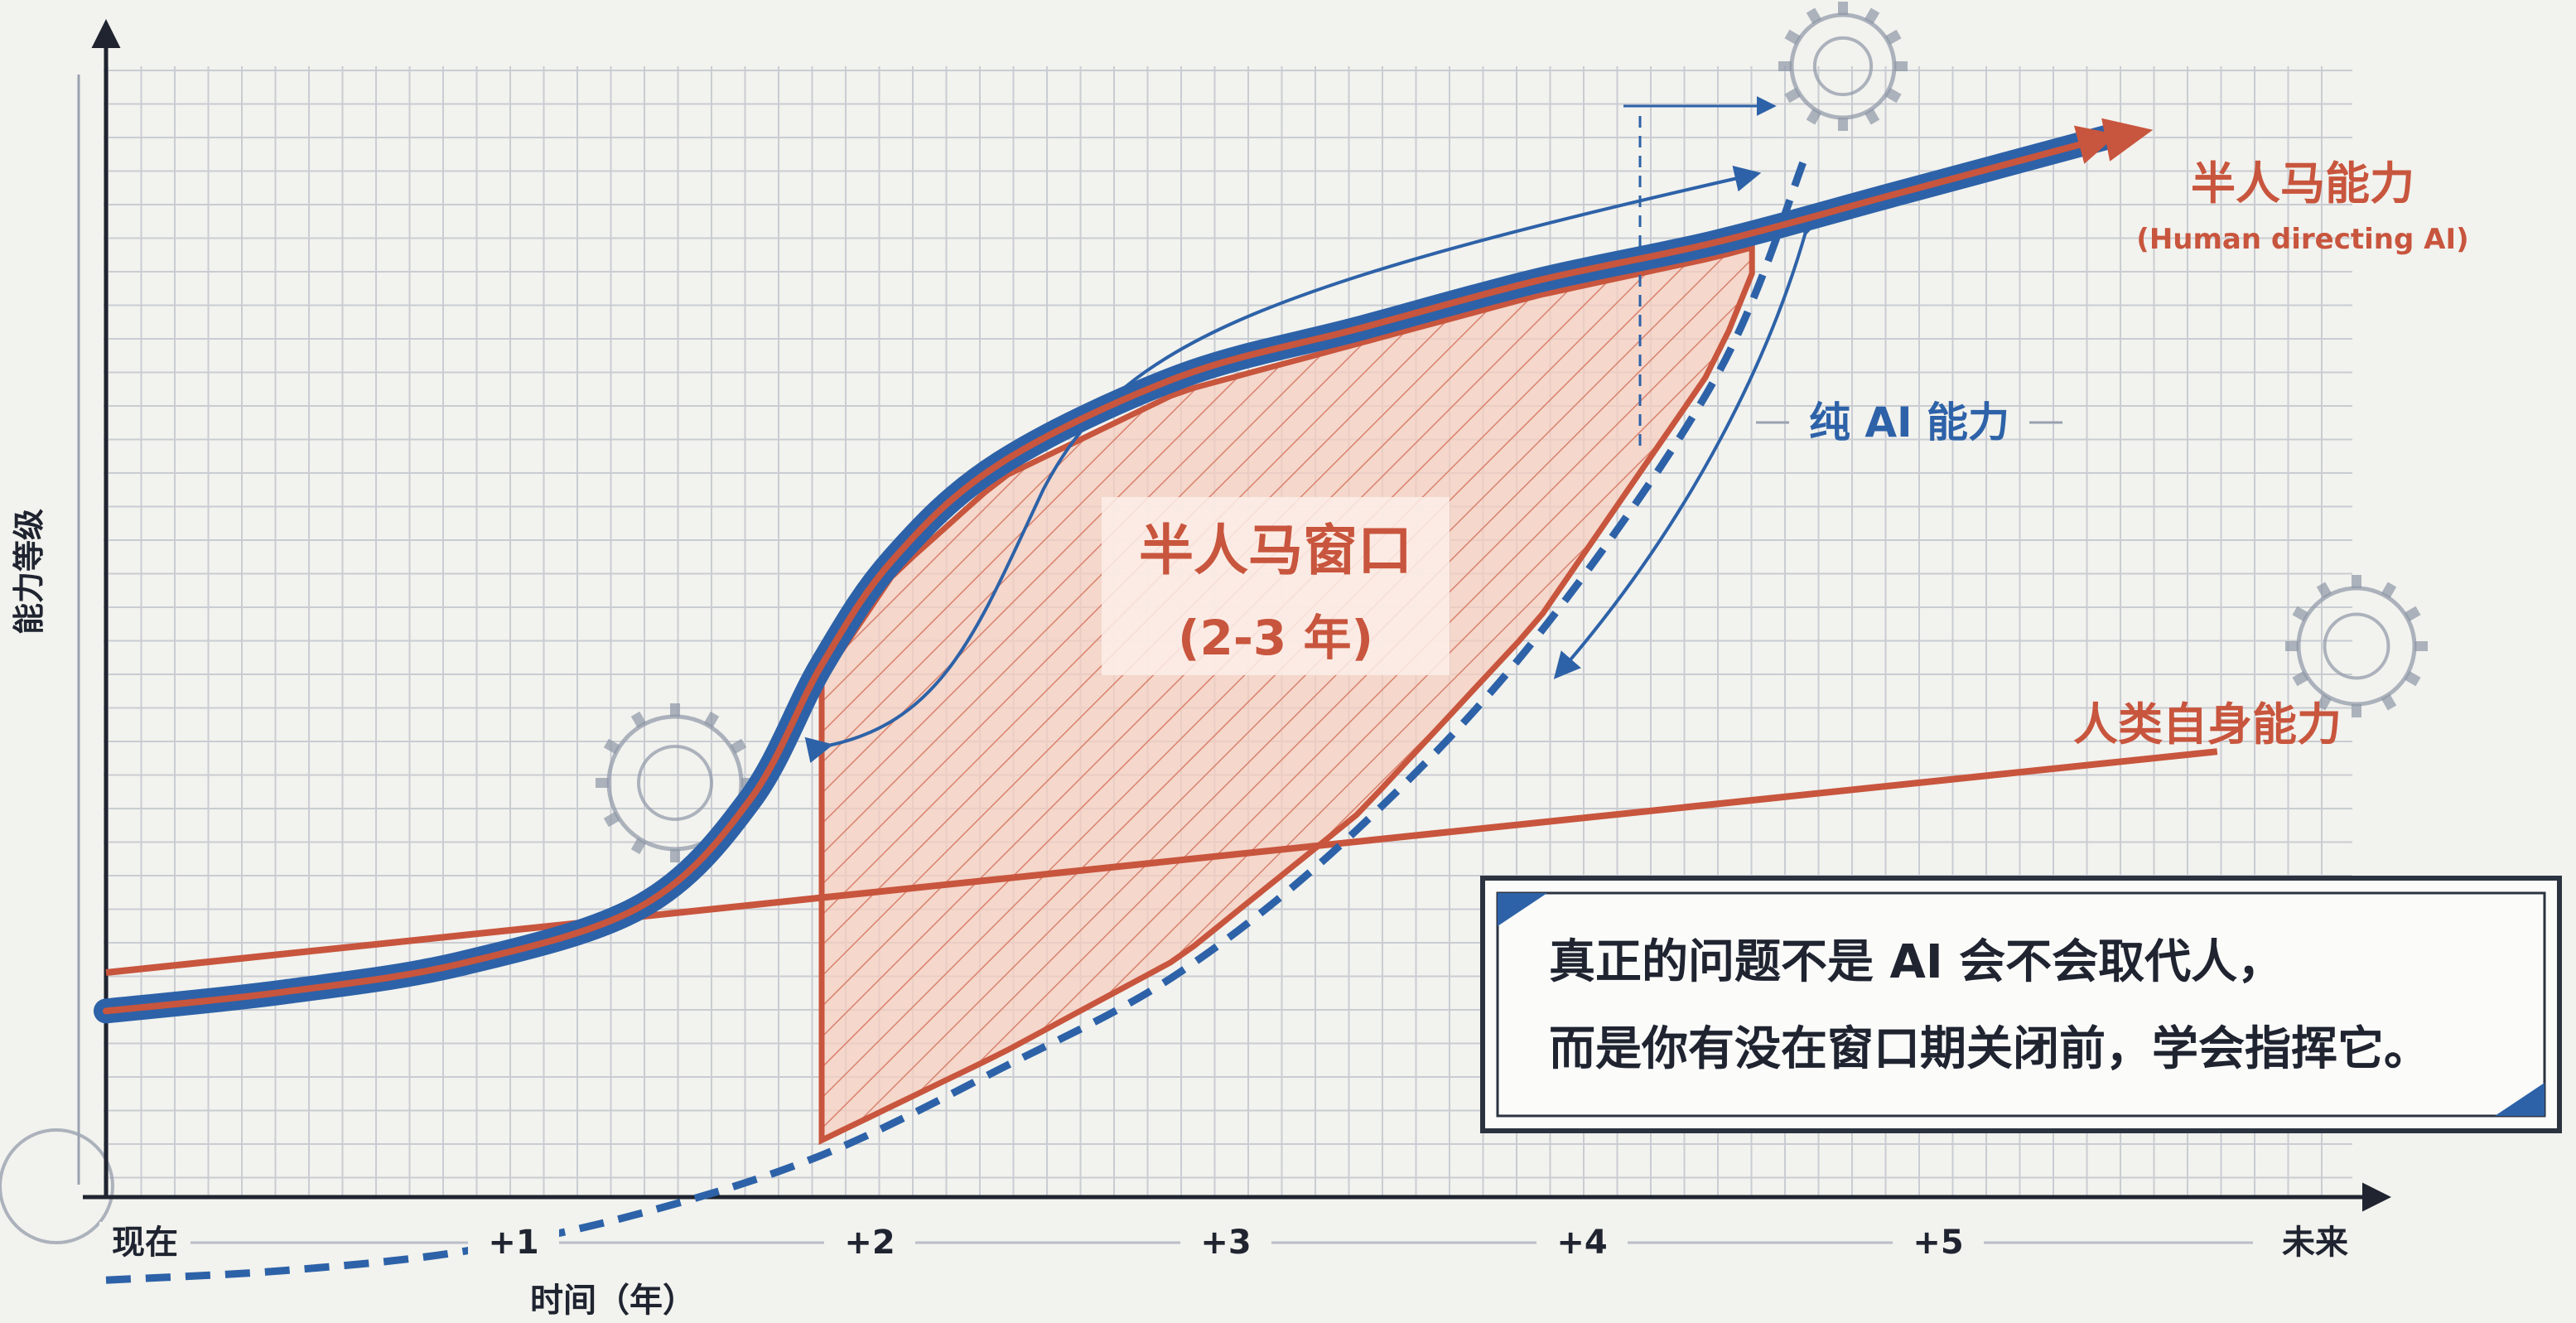 The width and height of the screenshot is (2576, 1323). Describe the element at coordinates (1276, 586) in the screenshot. I see `window-label-backdrop` at that location.